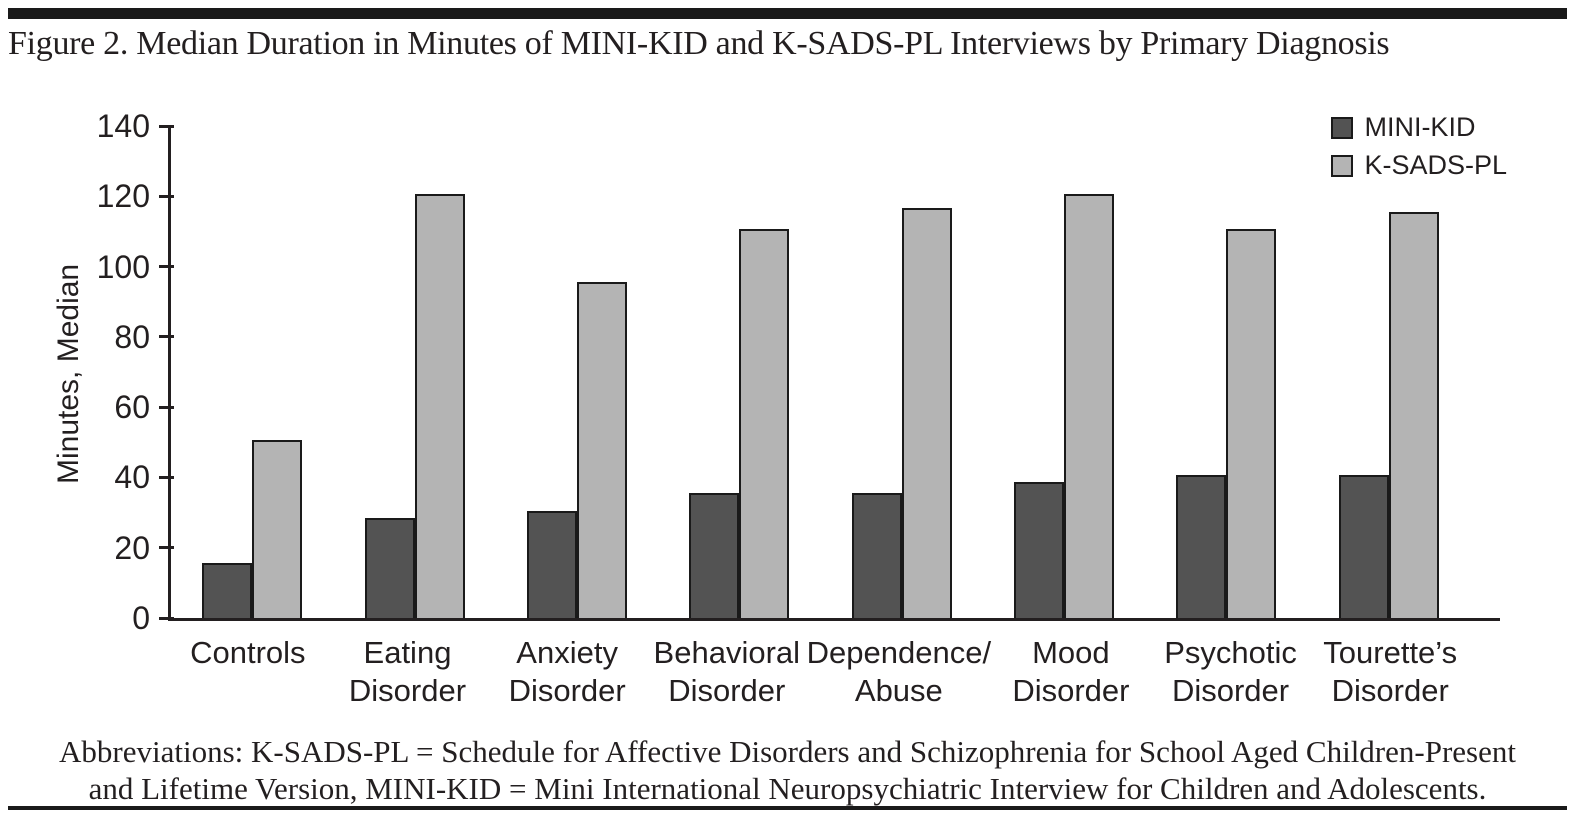  Describe the element at coordinates (787, 808) in the screenshot. I see `bottom-rule` at that location.